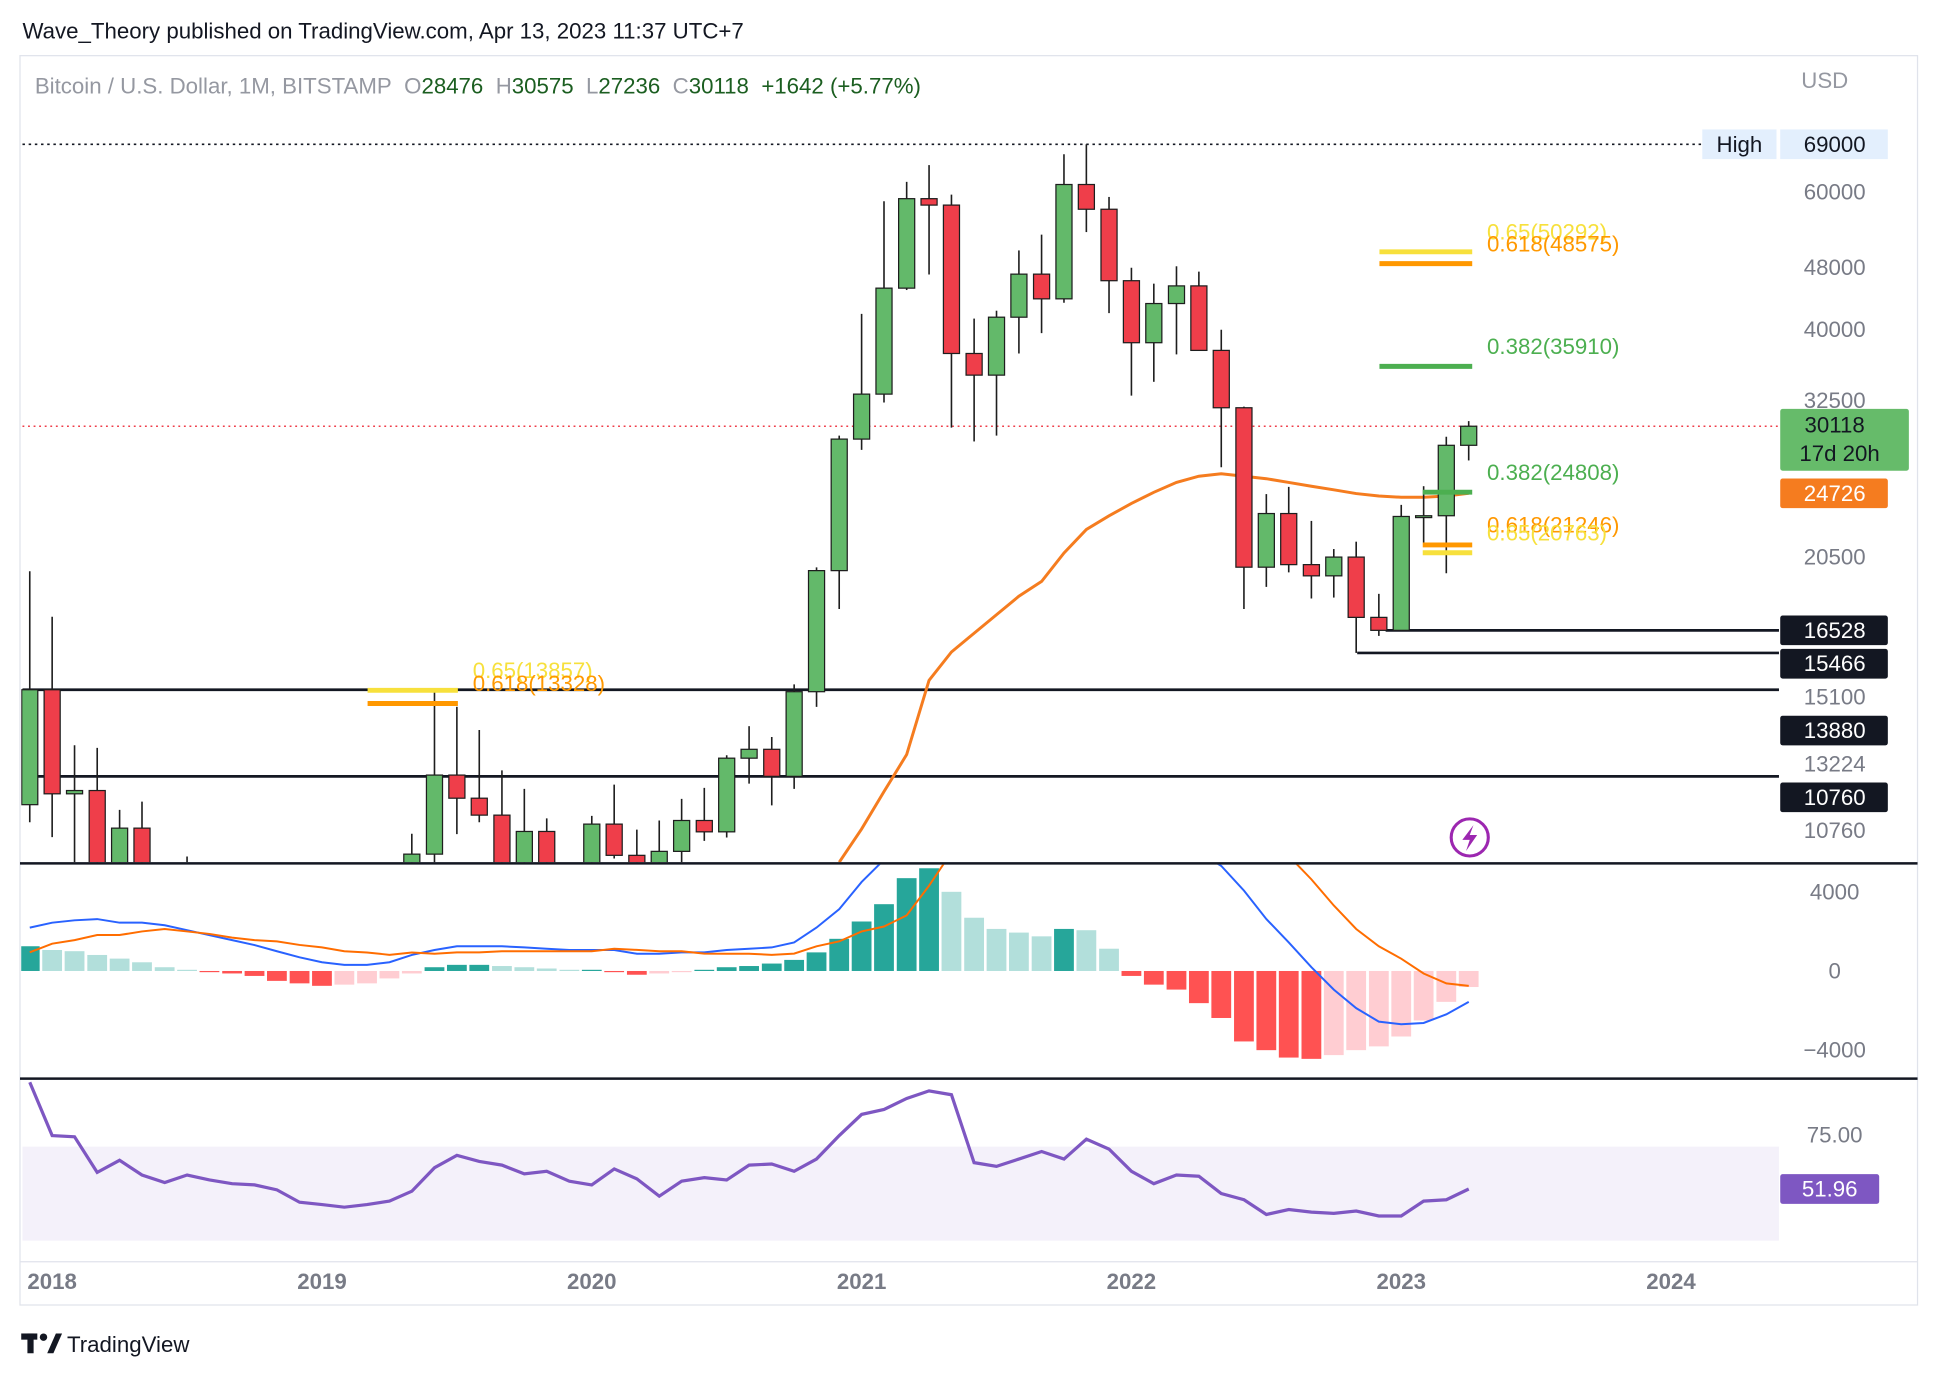 This screenshot has height=1378, width=1940. What do you see at coordinates (1835, 144) in the screenshot?
I see `high-value: 69000` at bounding box center [1835, 144].